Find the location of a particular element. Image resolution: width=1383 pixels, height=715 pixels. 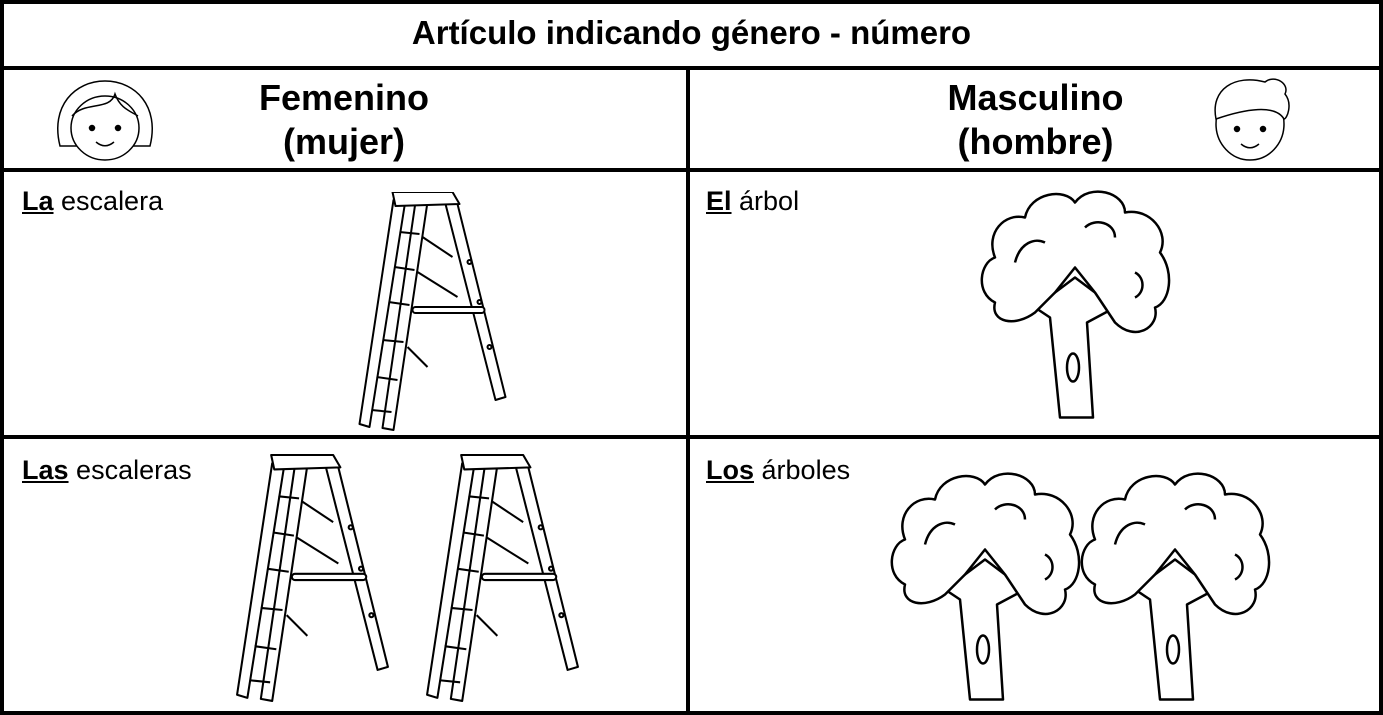

article: Las is located at coordinates (45, 470).